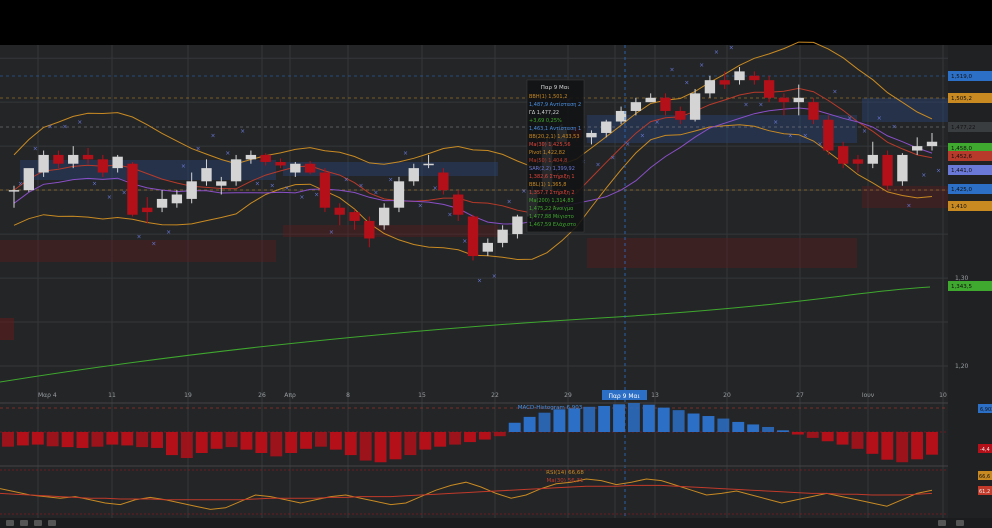  Describe the element at coordinates (959, 207) in the screenshot. I see `price-tag-label: 1,410` at that location.